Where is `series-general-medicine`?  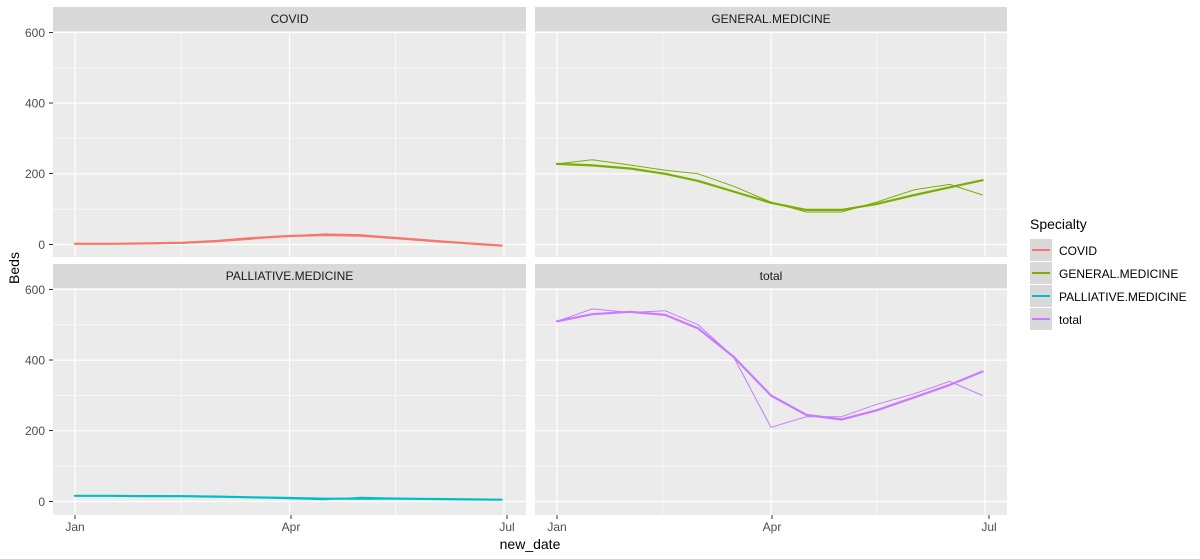 series-general-medicine is located at coordinates (769, 186).